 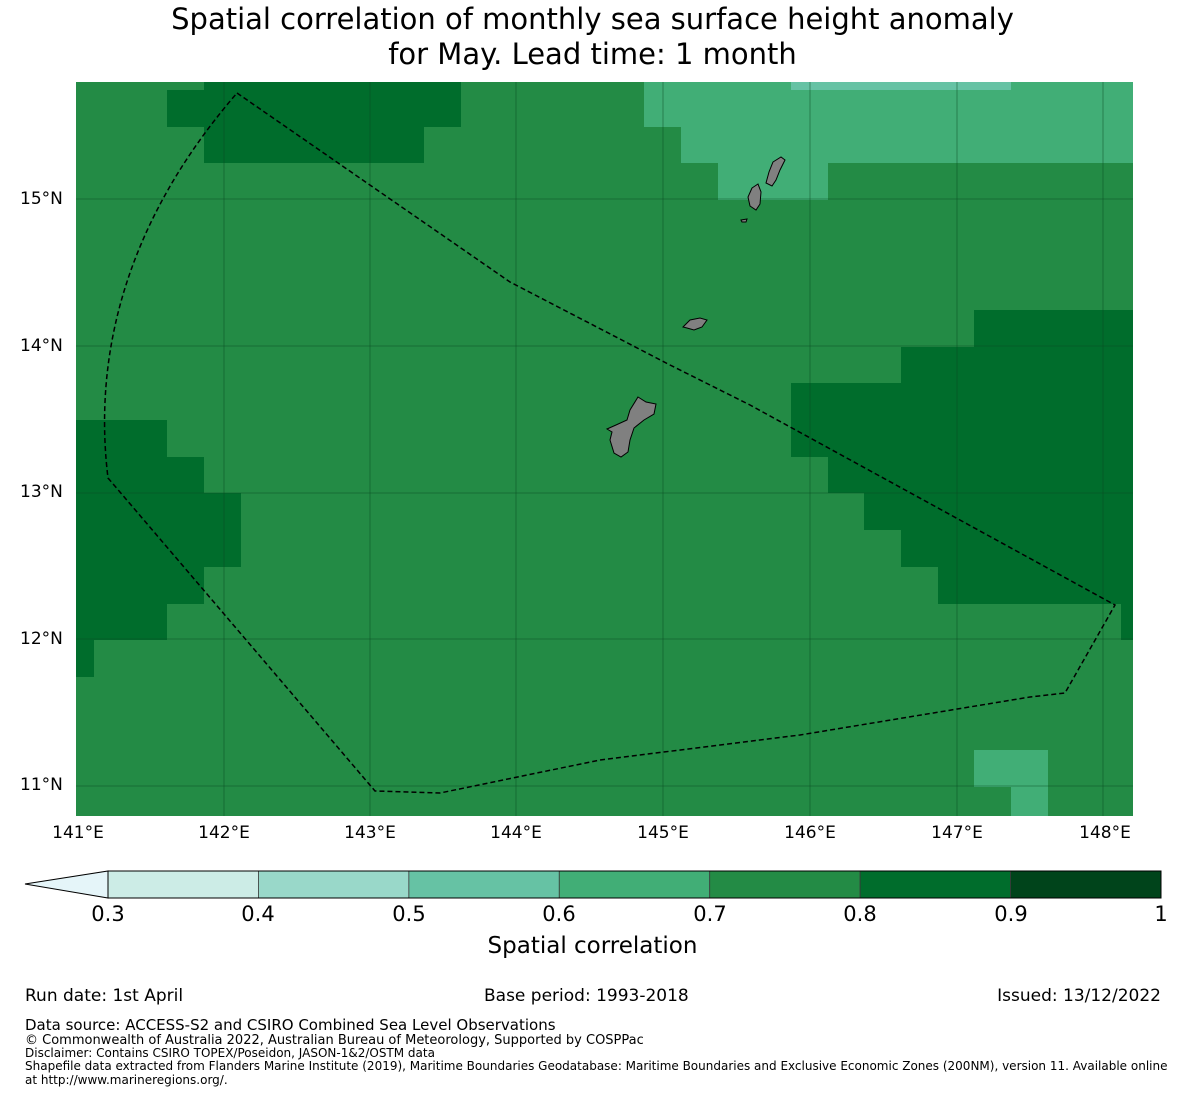 What do you see at coordinates (41, 785) in the screenshot?
I see `lat-label-11: 11°N` at bounding box center [41, 785].